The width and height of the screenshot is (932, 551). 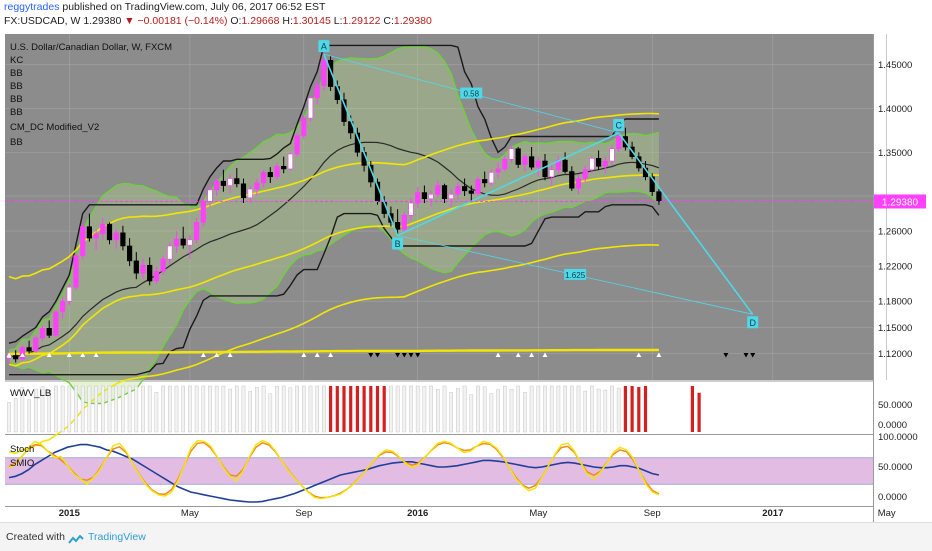 What do you see at coordinates (466, 536) in the screenshot?
I see `footer-bar: Created with TradingView` at bounding box center [466, 536].